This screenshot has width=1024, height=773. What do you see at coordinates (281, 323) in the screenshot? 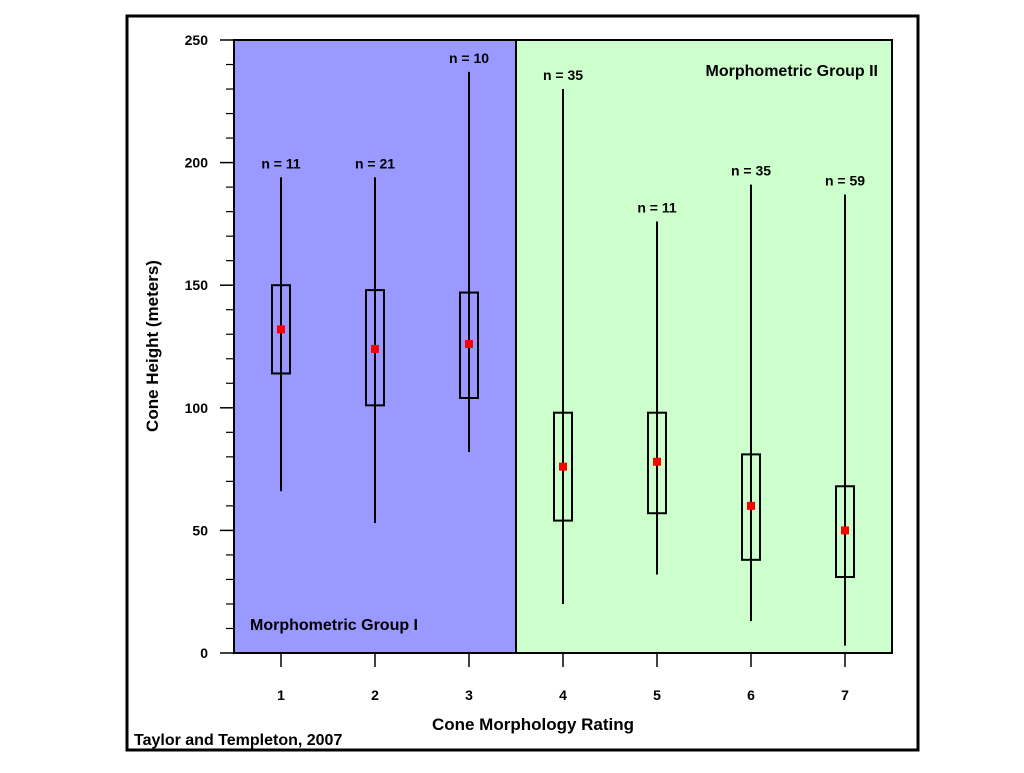
I see `box-category-1: n = 11` at bounding box center [281, 323].